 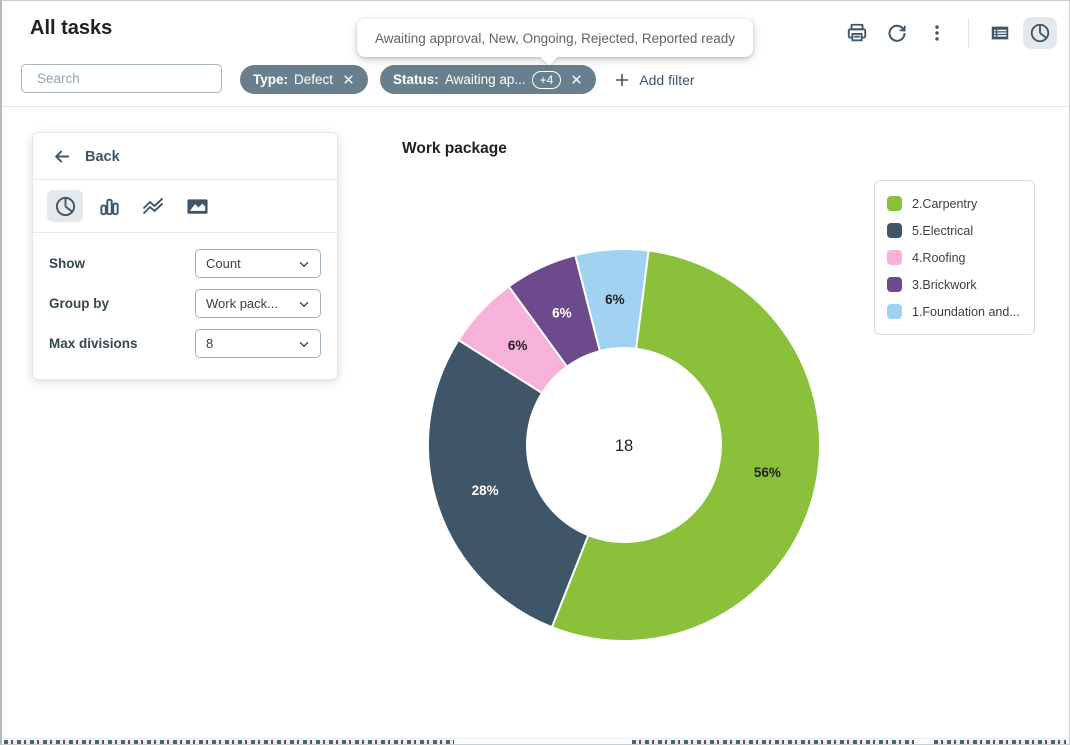 I want to click on bar-chart-type-button, so click(x=109, y=206).